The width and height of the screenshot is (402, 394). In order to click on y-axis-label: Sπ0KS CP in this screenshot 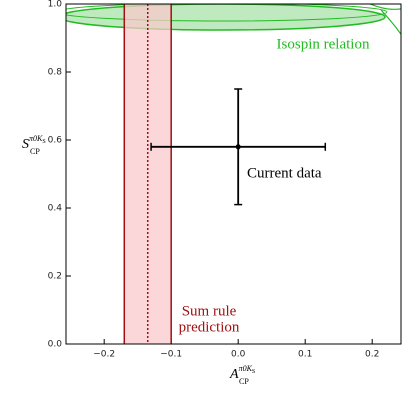, I will do `click(34, 145)`.